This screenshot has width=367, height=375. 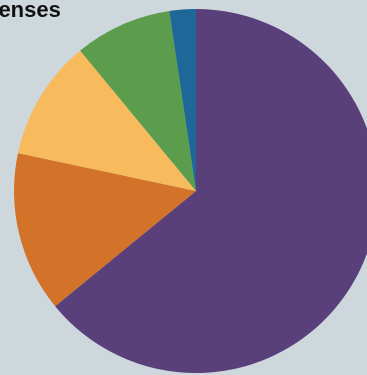 What do you see at coordinates (30, 11) in the screenshot?
I see `chart-title: penses` at bounding box center [30, 11].